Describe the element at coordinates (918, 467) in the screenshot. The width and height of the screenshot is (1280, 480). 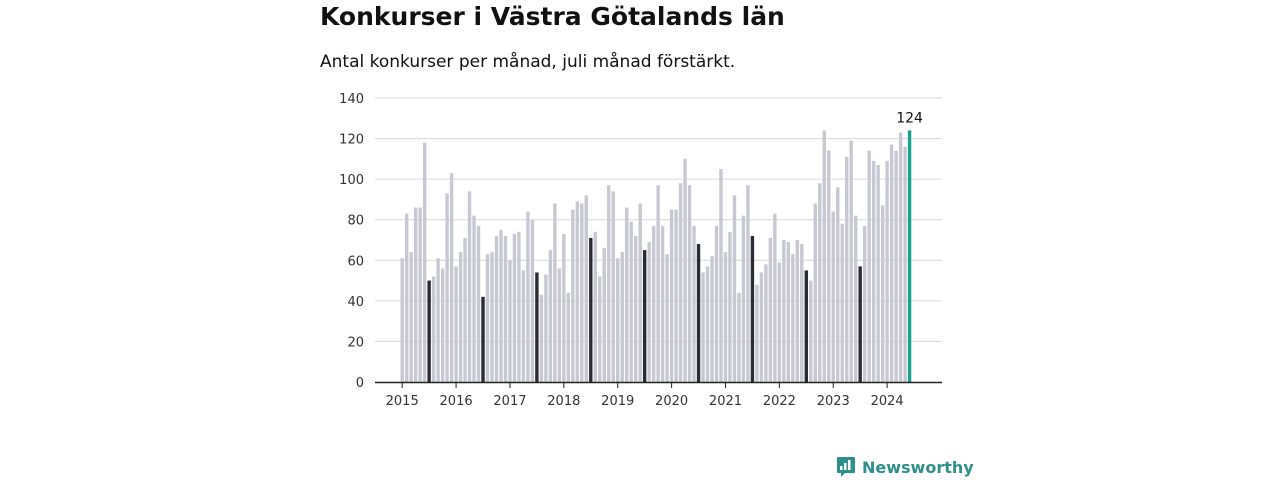
I see `brand-name: Newsworthy` at that location.